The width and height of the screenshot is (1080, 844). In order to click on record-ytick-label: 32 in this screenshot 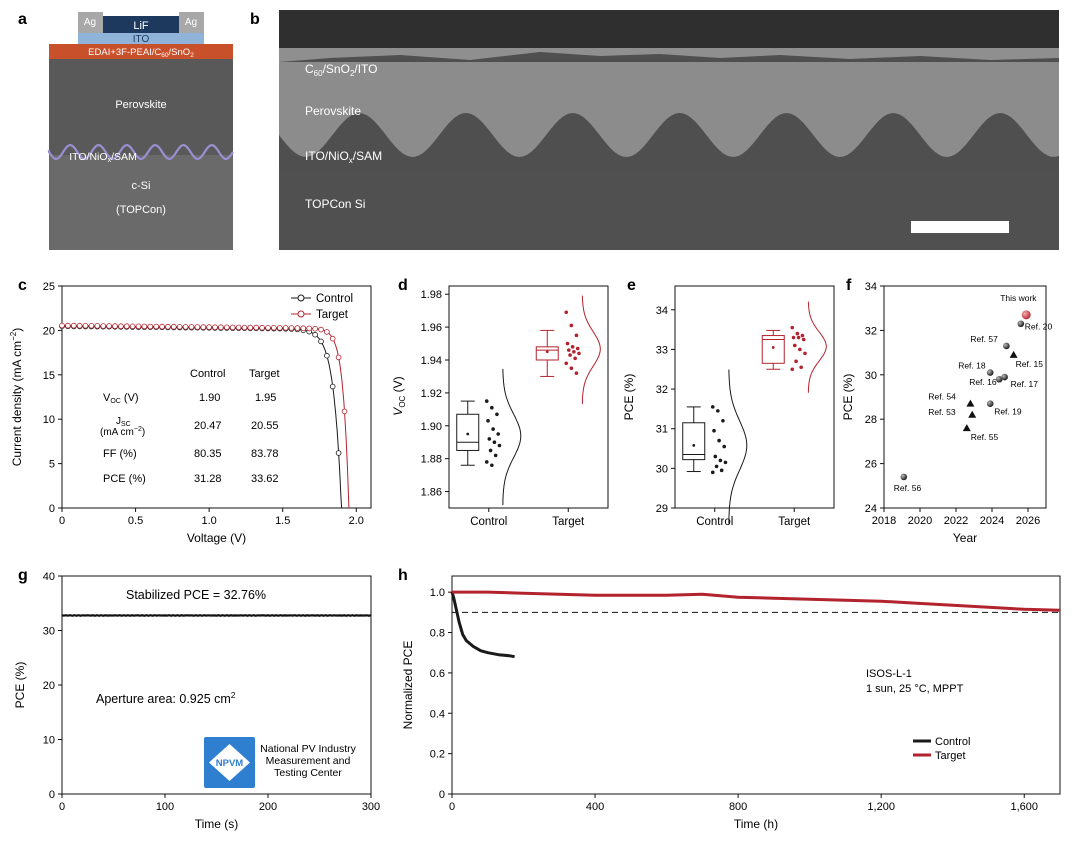, I will do `click(871, 331)`.